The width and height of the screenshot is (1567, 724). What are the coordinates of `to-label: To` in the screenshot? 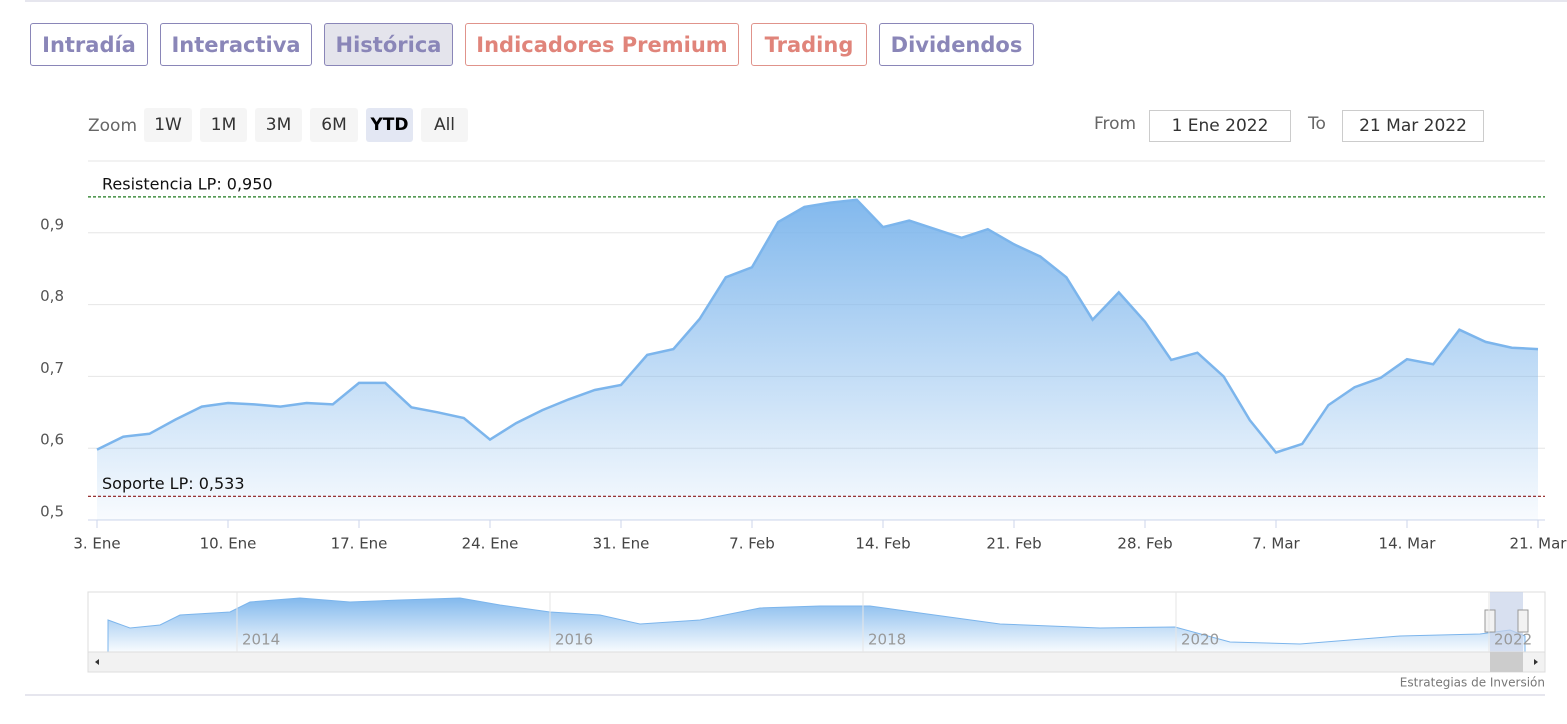 It's located at (1317, 124).